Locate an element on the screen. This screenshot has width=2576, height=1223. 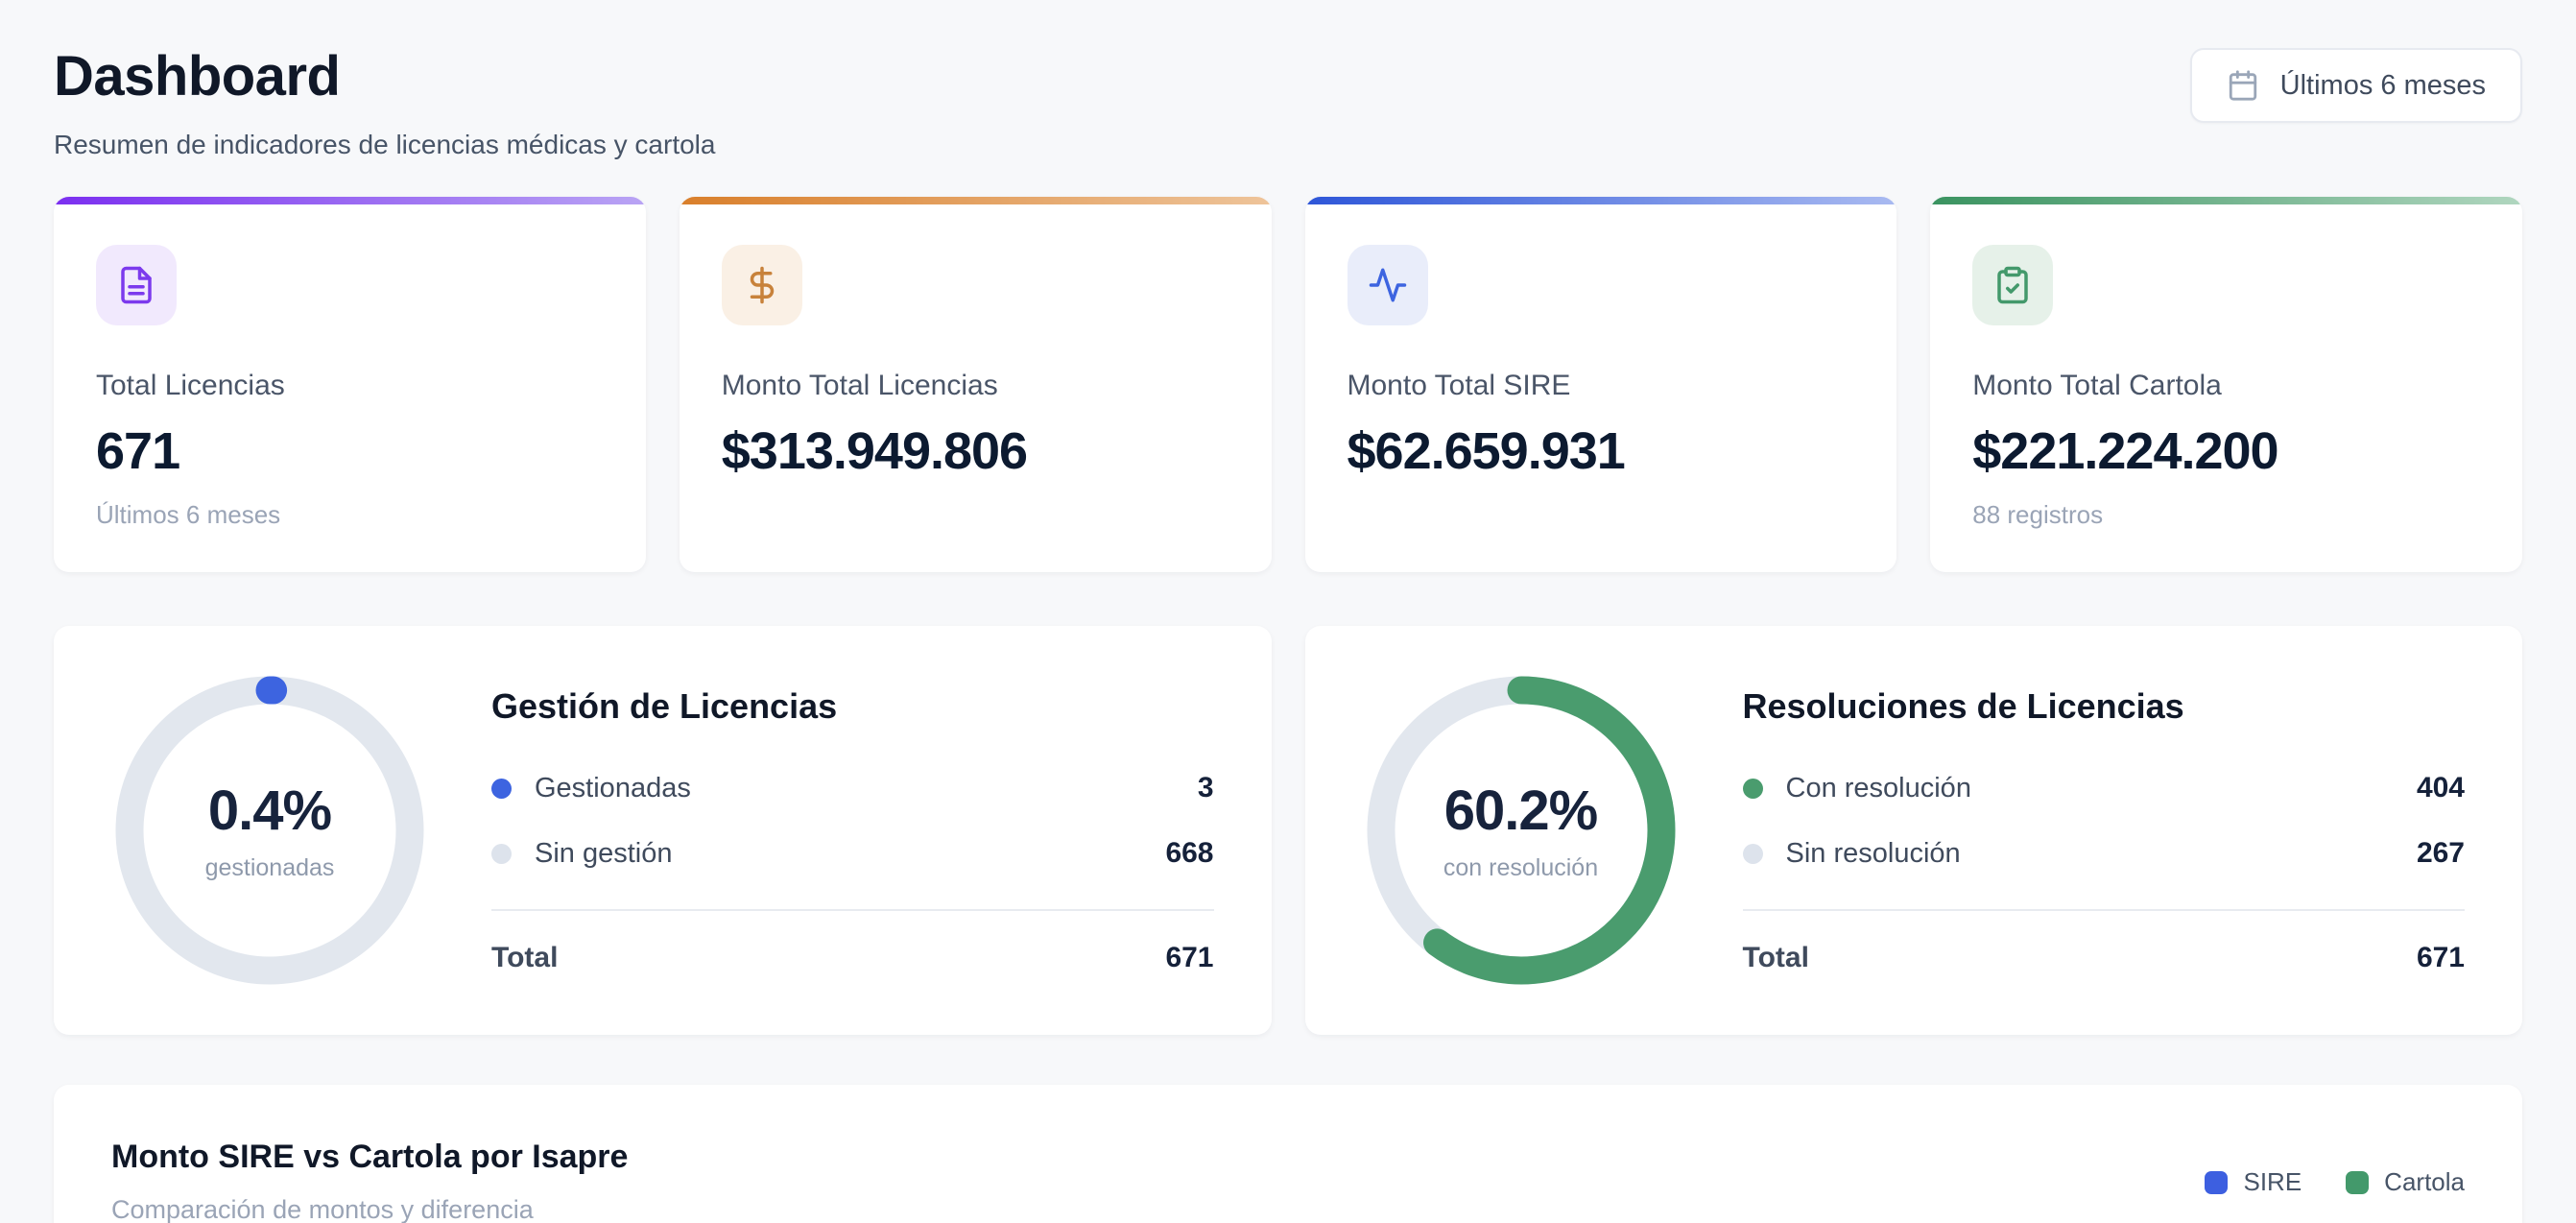
legend-row-sin-resolucion: Sin resolución 267 is located at coordinates (2103, 853).